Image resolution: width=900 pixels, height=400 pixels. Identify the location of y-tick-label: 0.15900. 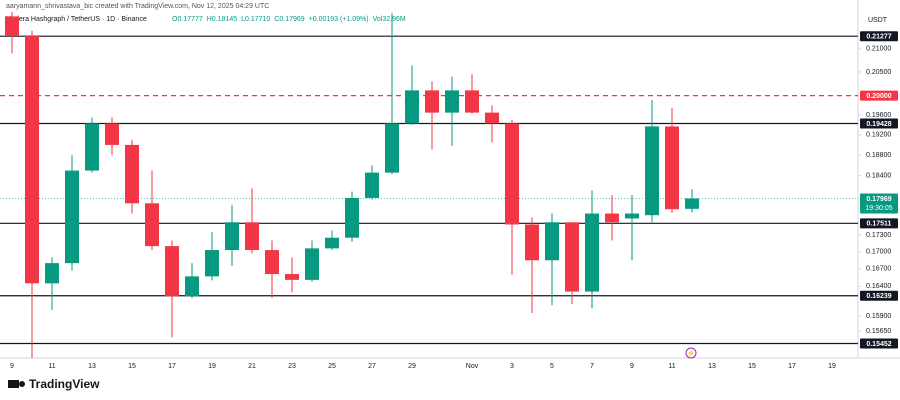
(878, 316).